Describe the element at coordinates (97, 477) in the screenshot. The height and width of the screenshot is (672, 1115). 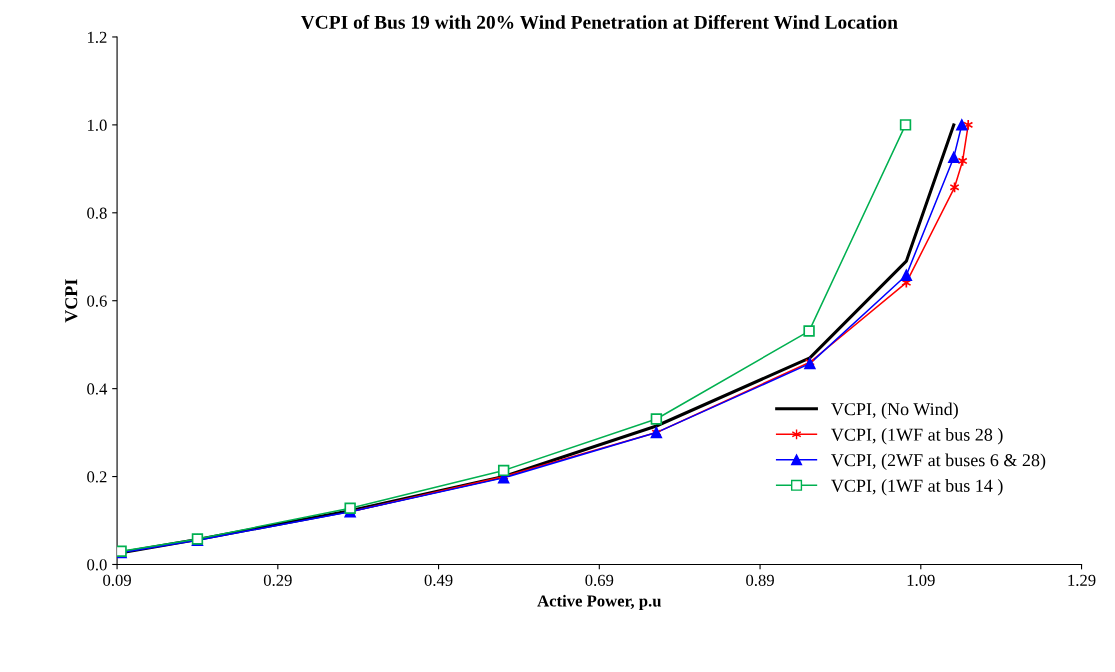
I see `y-tick-label: 0.2` at that location.